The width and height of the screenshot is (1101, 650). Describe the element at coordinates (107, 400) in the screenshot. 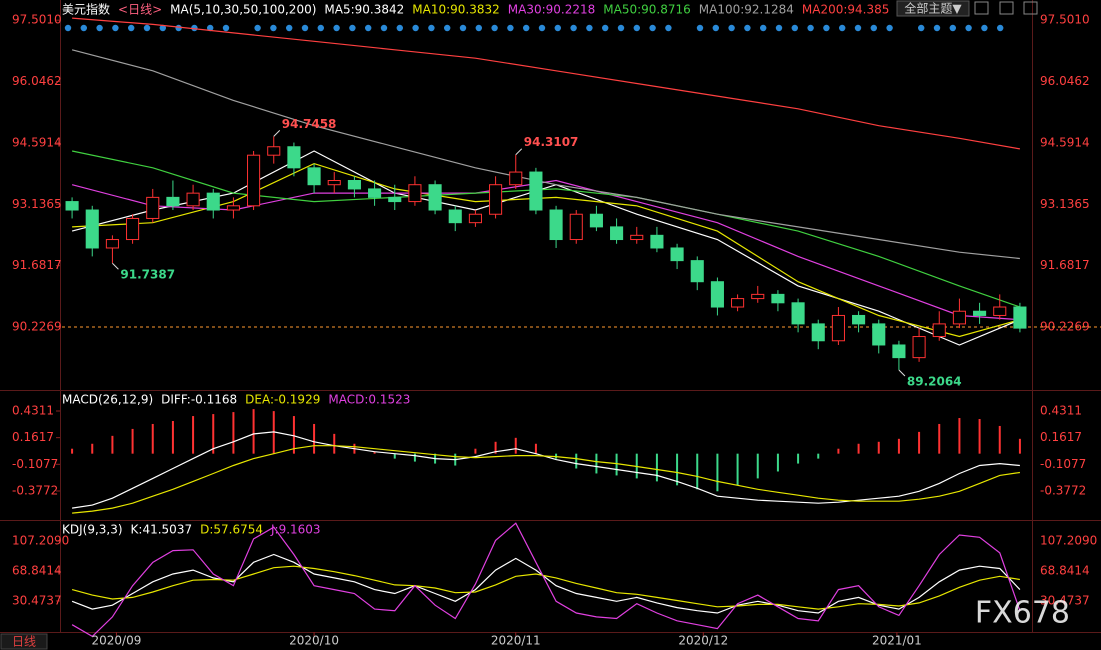

I see `panel-title: MACD(26,12,9)` at that location.